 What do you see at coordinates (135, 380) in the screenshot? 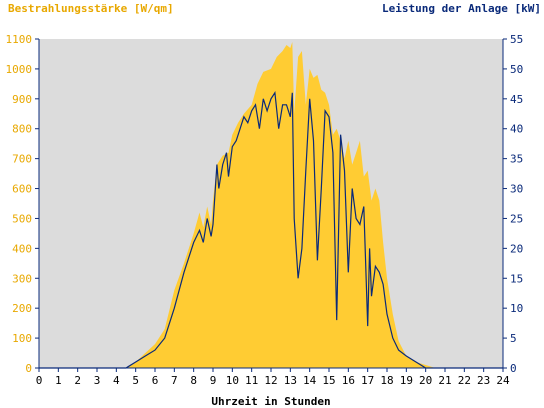
I see `x-tick-label: 5` at bounding box center [135, 380].